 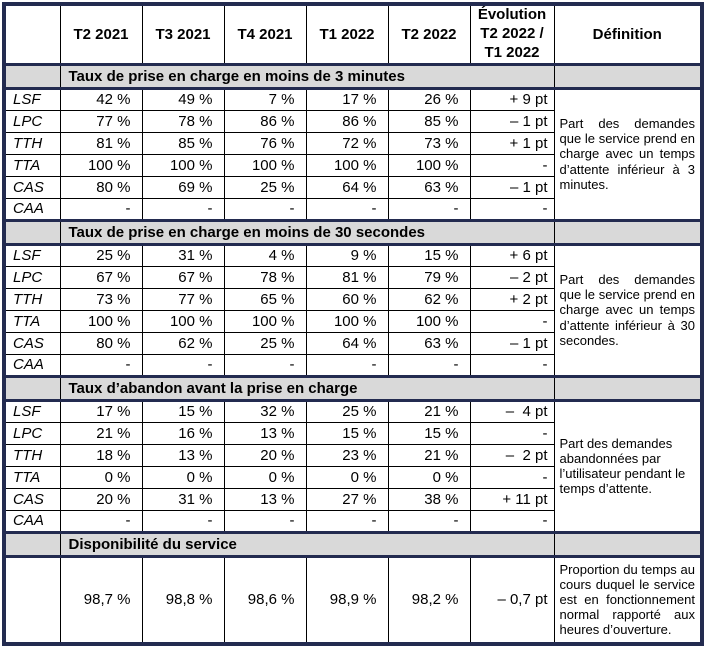 I want to click on value-cell: 78 %, so click(x=183, y=121).